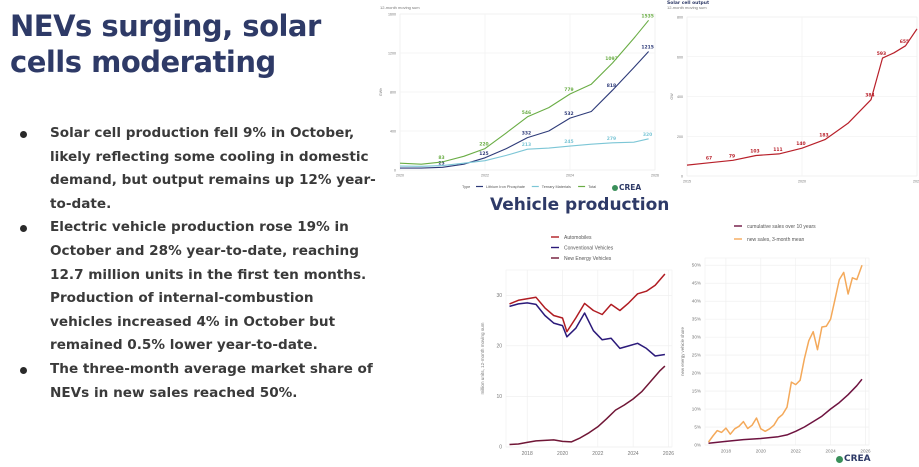  What do you see at coordinates (611, 59) in the screenshot?
I see `data-label: 1097` at bounding box center [611, 59].